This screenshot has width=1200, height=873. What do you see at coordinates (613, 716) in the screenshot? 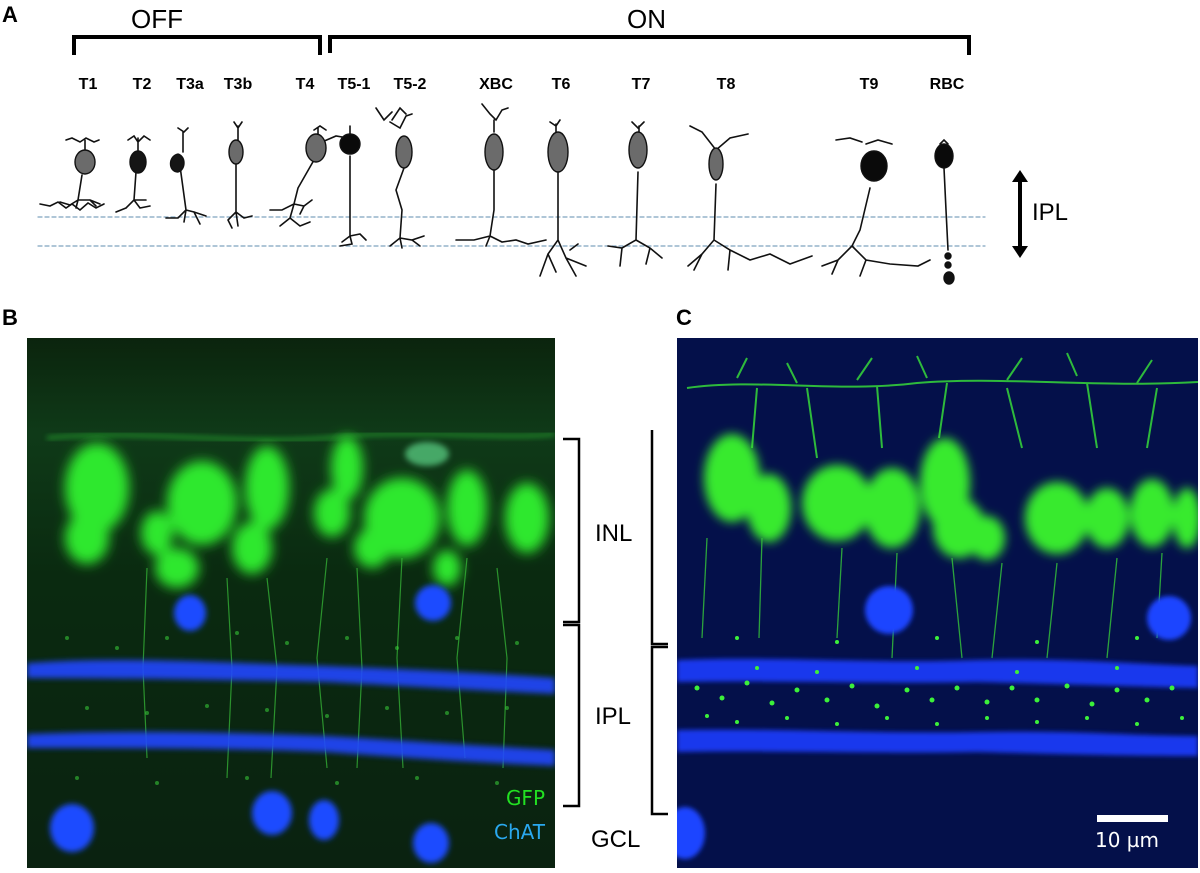
I see `ipl-label: IPL` at bounding box center [613, 716].